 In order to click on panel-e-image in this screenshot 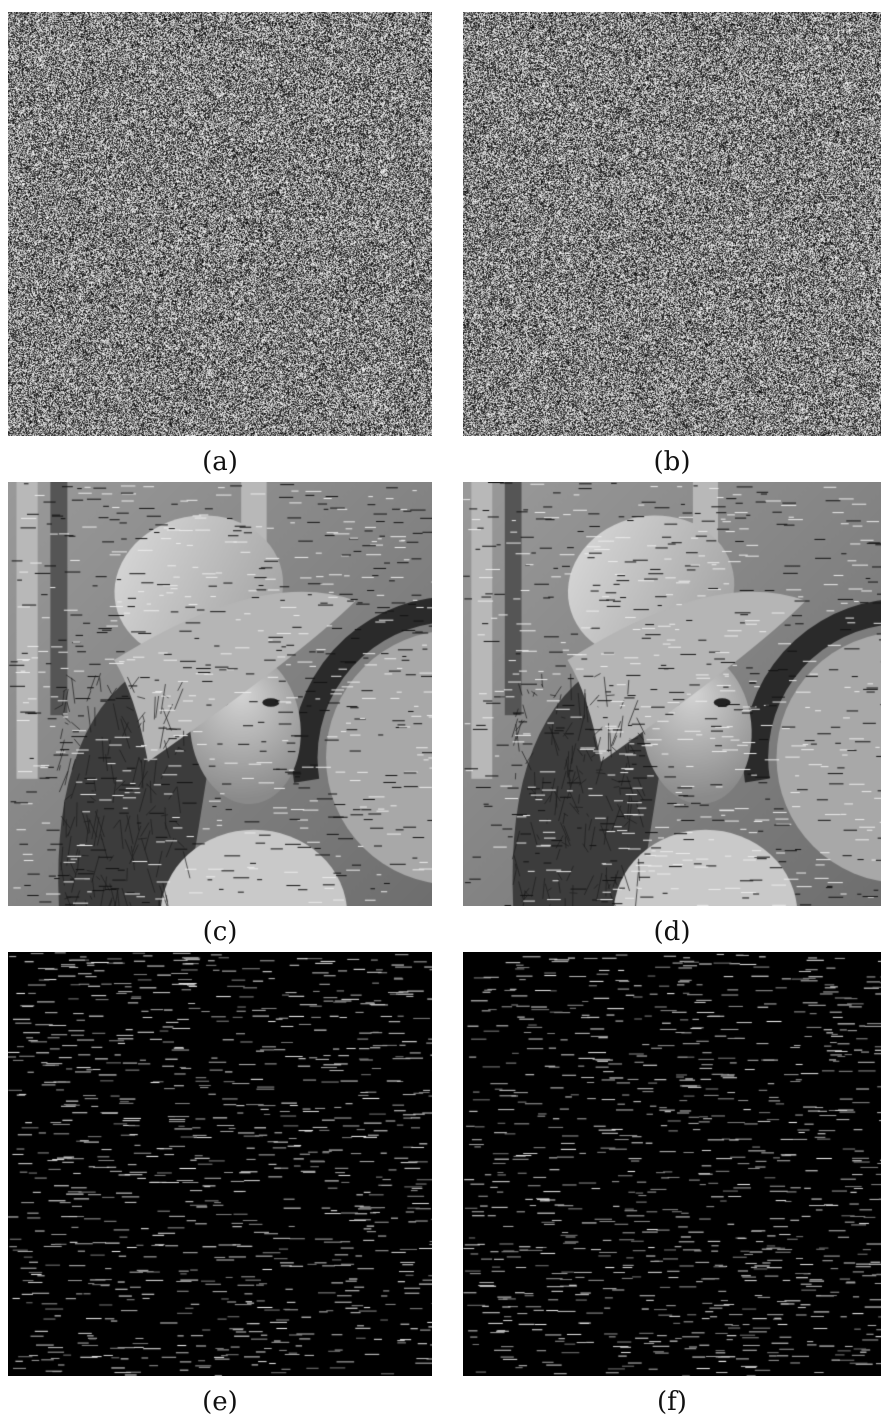, I will do `click(220, 1164)`.